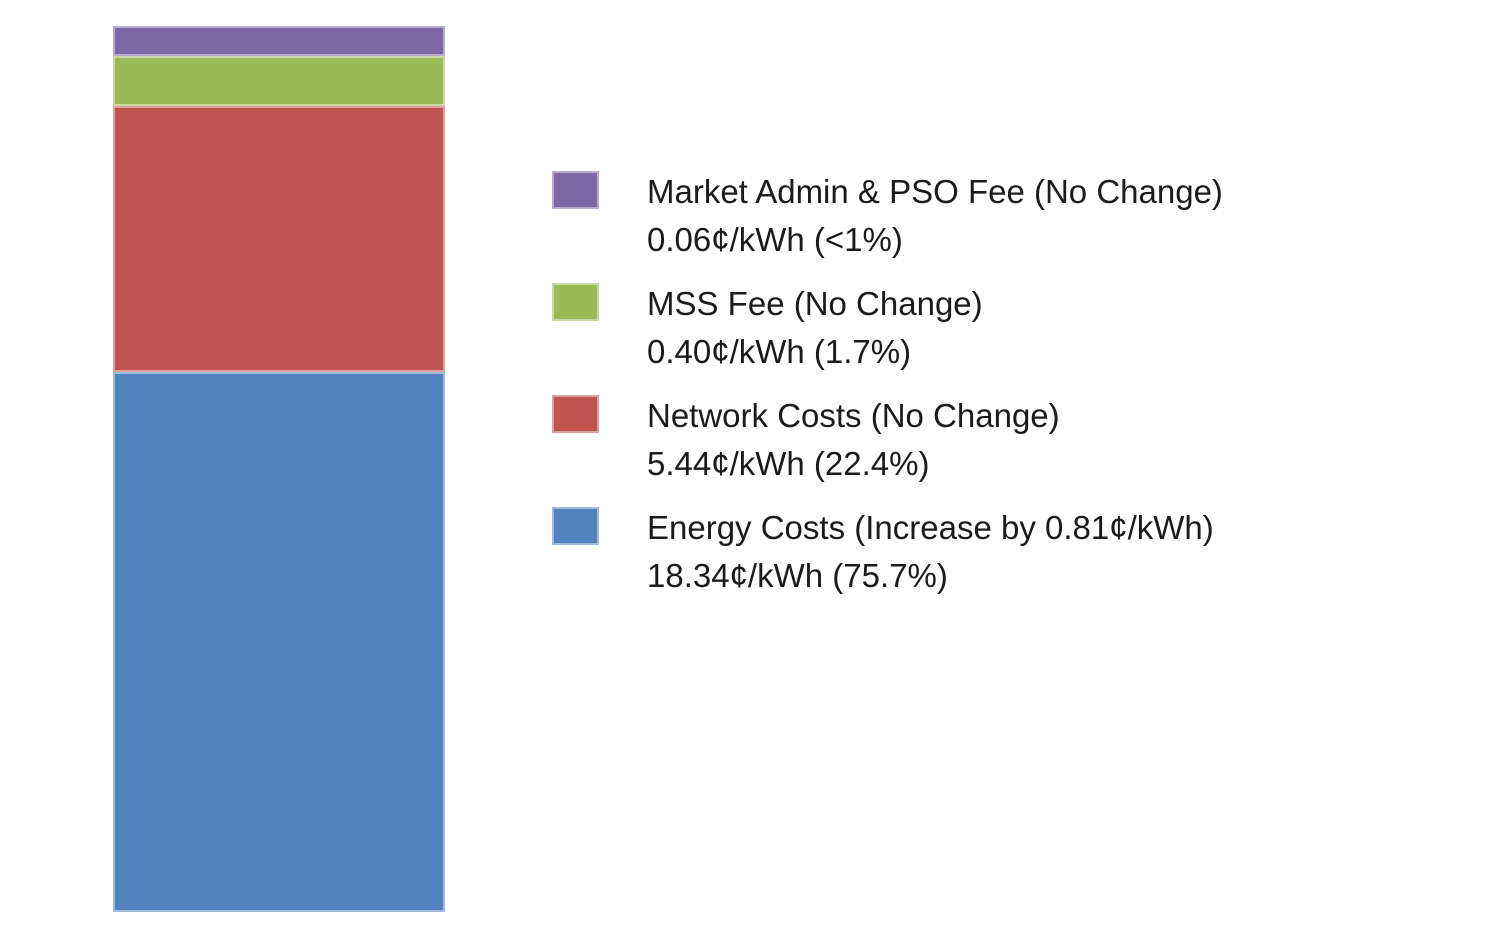 This screenshot has width=1498, height=941. What do you see at coordinates (853, 415) in the screenshot?
I see `legend-label: Network Costs (No Change)` at bounding box center [853, 415].